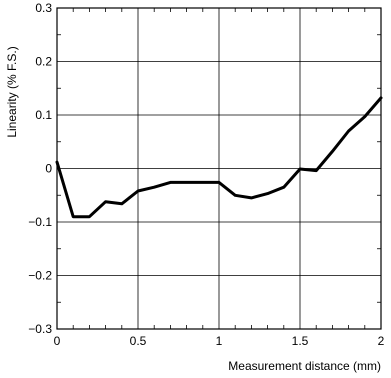 This screenshot has width=391, height=378. Describe the element at coordinates (43, 115) in the screenshot. I see `y-tick-label: 0.1` at that location.